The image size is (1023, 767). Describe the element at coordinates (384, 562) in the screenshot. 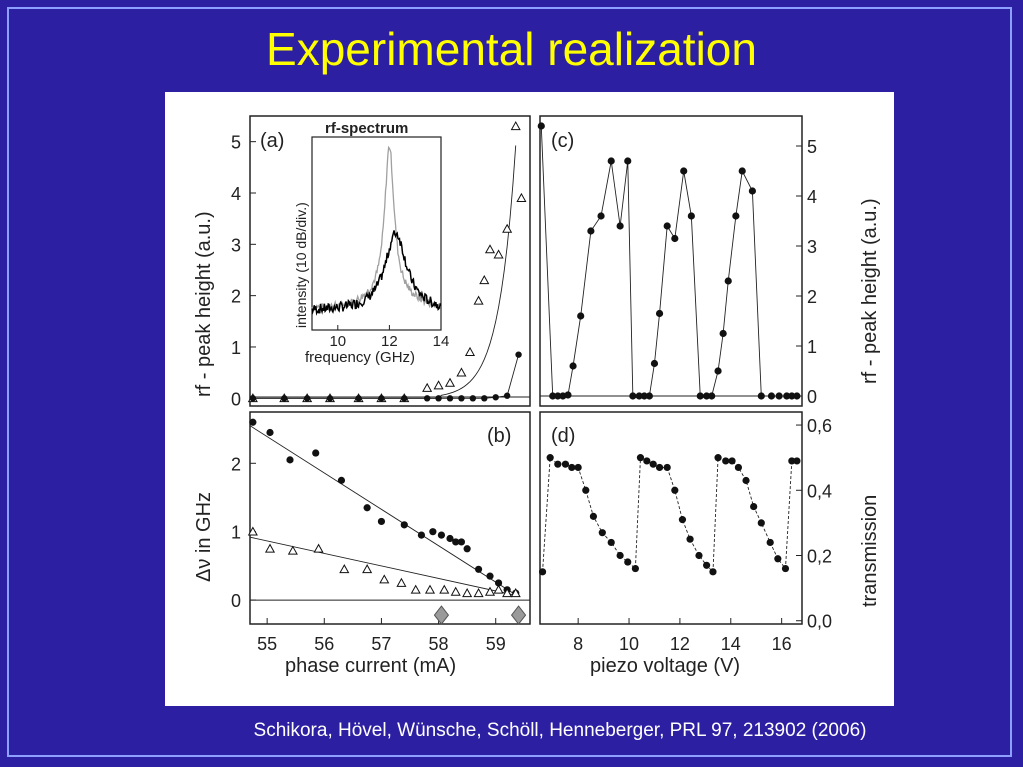

I see `panel-b-triangles` at that location.